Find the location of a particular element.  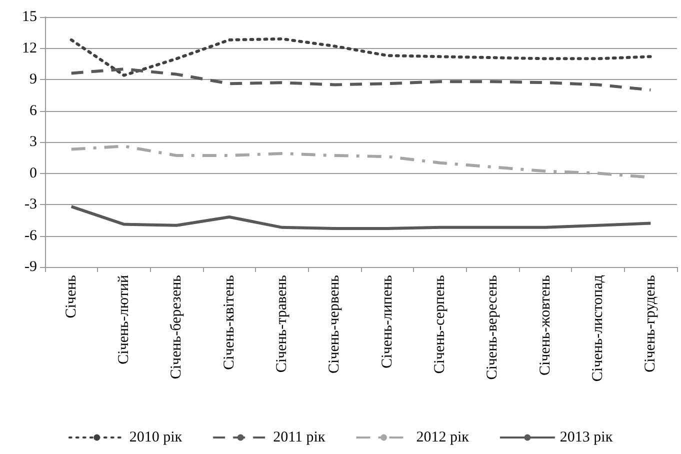

y-tick-label: -6 is located at coordinates (31, 236).